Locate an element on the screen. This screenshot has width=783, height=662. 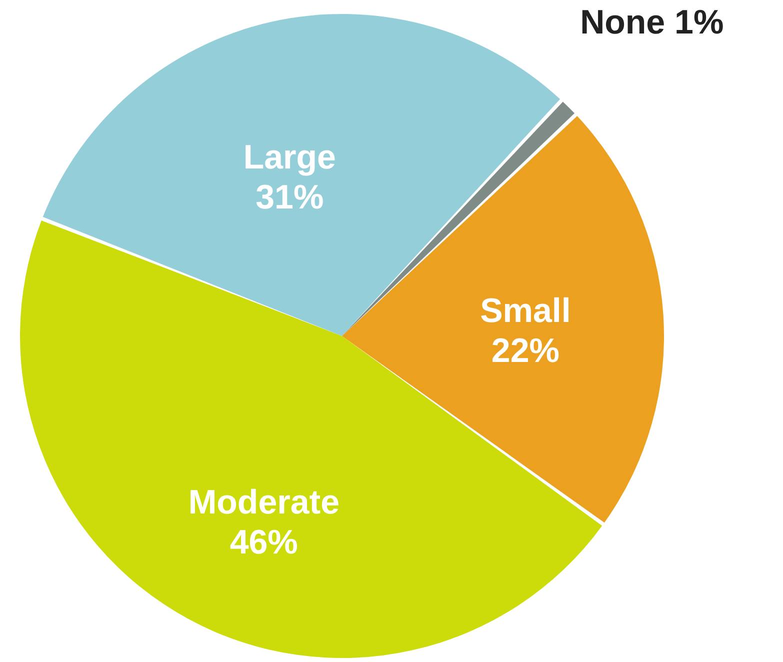
slice-label: Large is located at coordinates (289, 157).